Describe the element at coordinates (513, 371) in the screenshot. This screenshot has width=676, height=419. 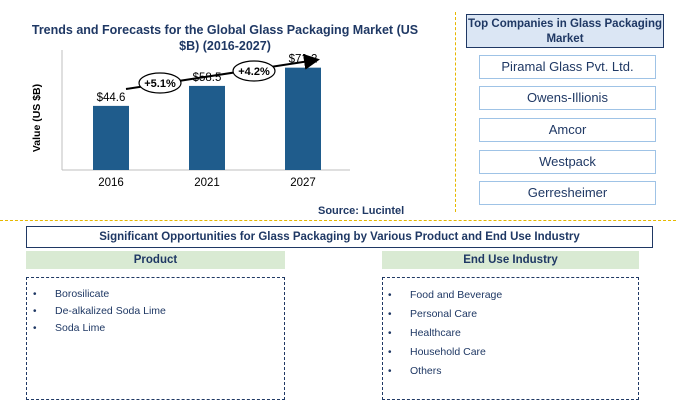
I see `list-item: • Others` at that location.